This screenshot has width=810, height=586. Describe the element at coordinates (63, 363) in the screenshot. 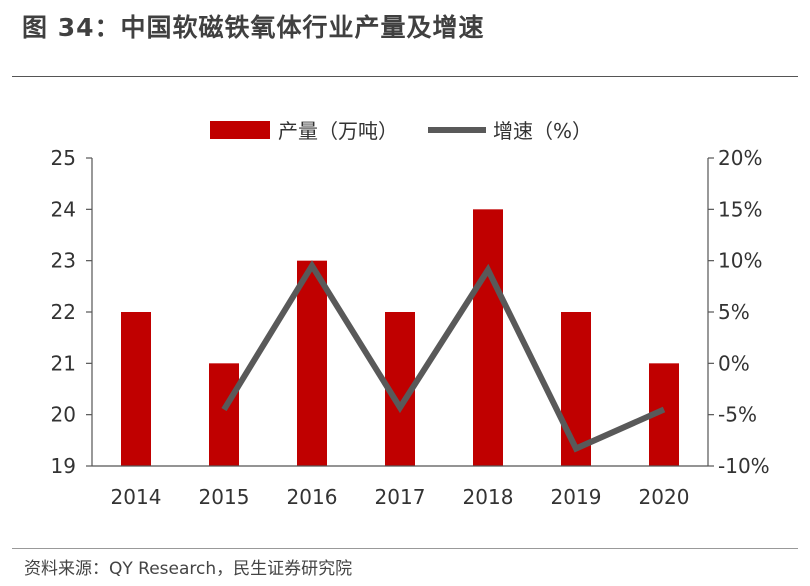

I see `y-left-tick-label: 21` at that location.